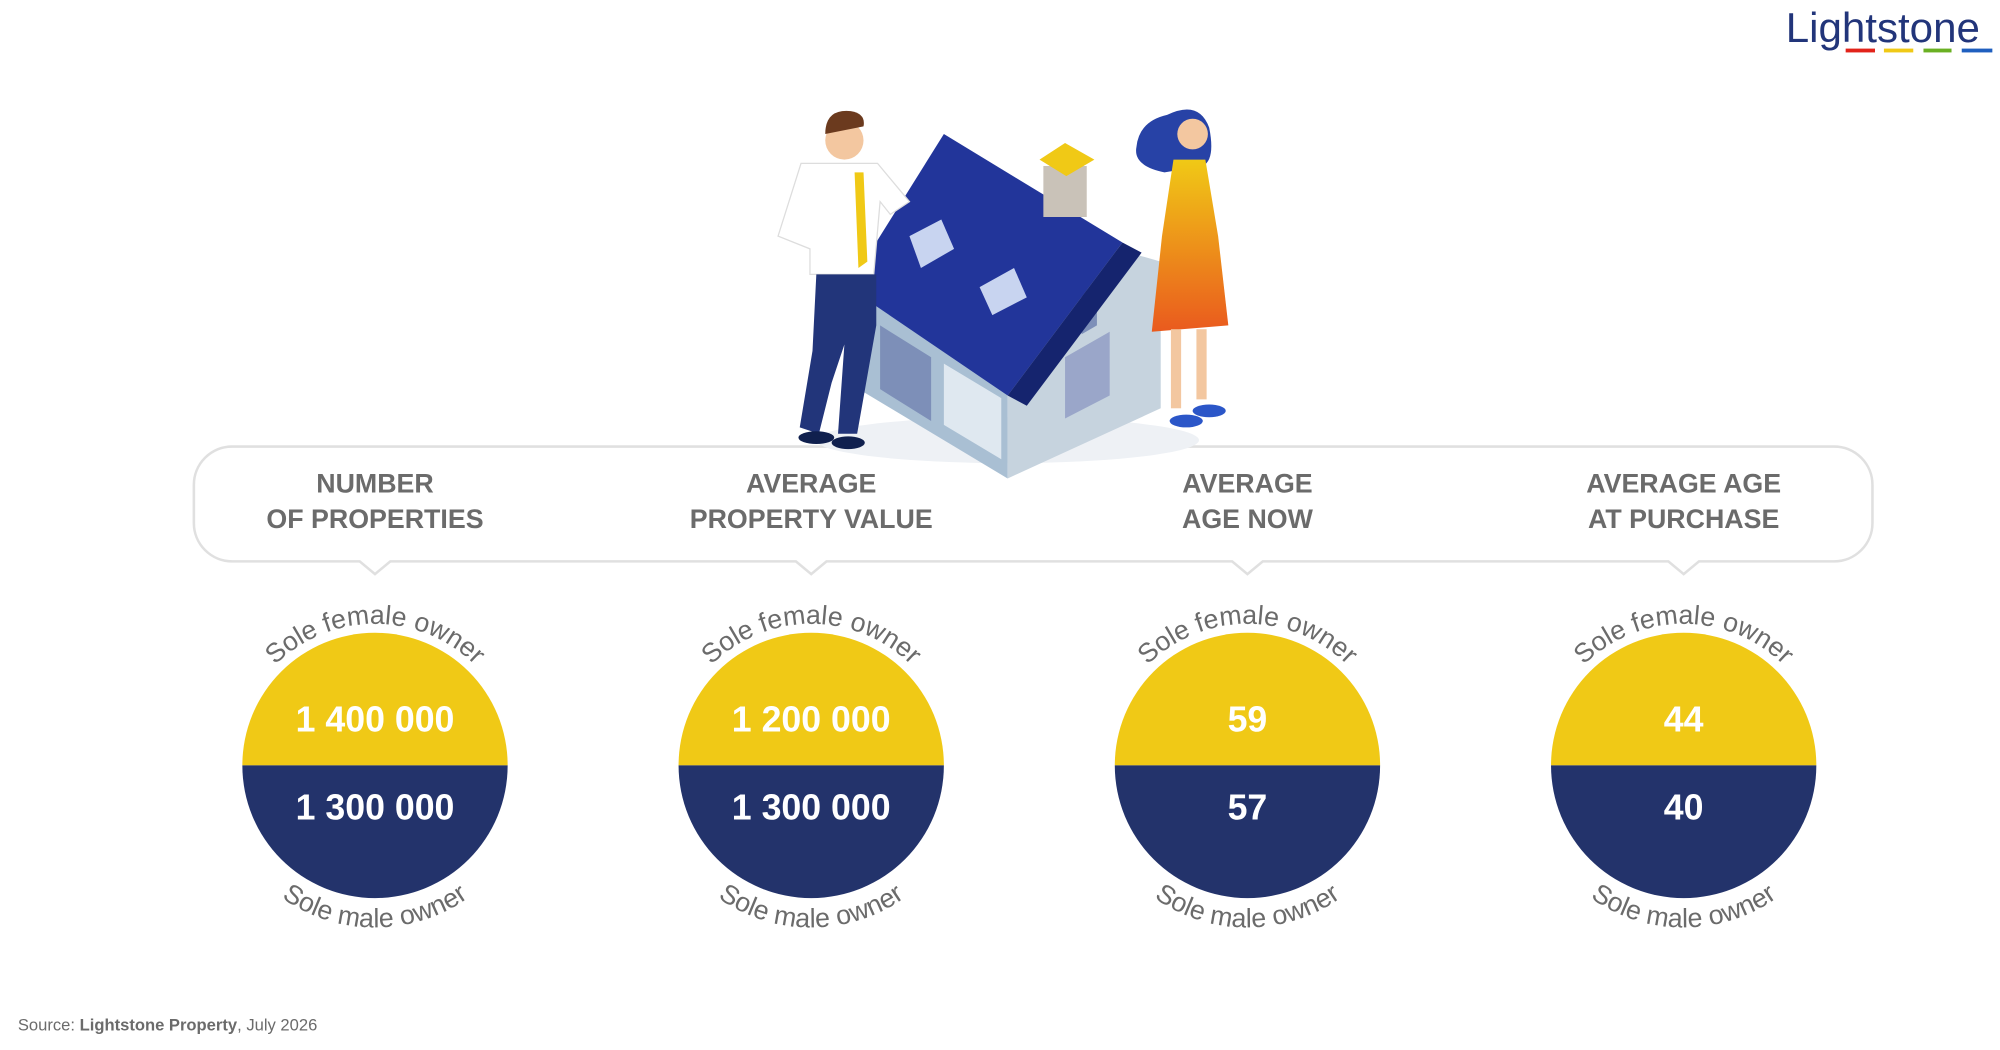 This screenshot has height=1050, width=2000. I want to click on header-bubble, so click(1033, 510).